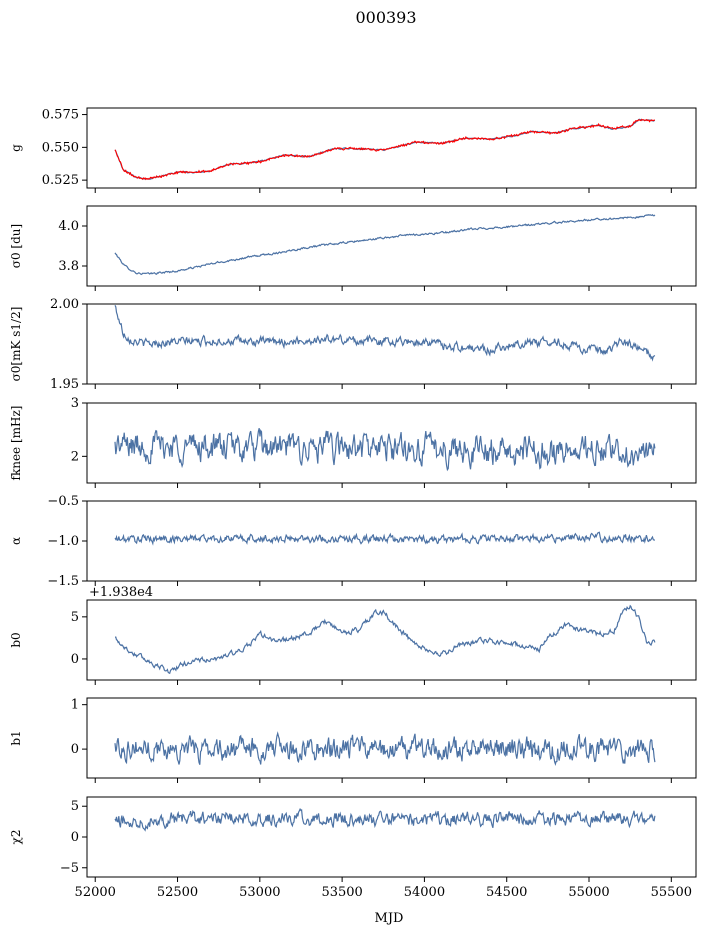 The image size is (716, 936). What do you see at coordinates (16, 246) in the screenshot?
I see `y-axis-label: σ0 [du]` at bounding box center [16, 246].